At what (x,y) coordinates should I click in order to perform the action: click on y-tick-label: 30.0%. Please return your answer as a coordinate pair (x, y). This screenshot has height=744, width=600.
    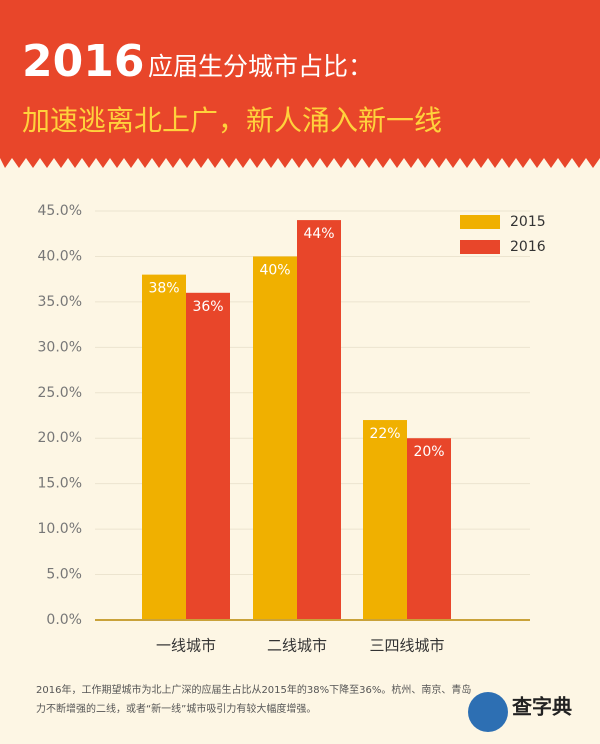
    Looking at the image, I should click on (60, 347).